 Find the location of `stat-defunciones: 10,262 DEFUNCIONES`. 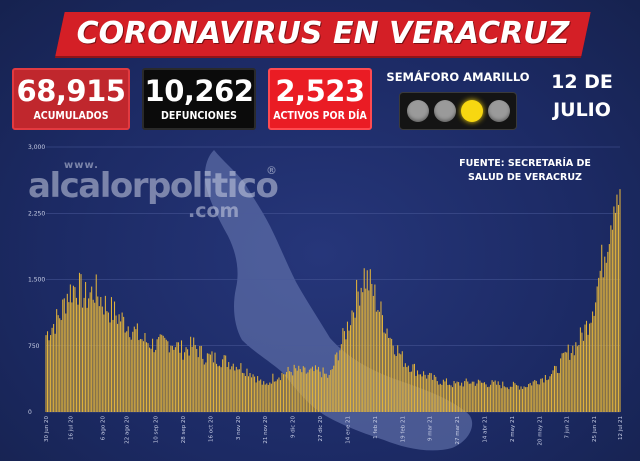

stat-defunciones: 10,262 DEFUNCIONES is located at coordinates (199, 99).